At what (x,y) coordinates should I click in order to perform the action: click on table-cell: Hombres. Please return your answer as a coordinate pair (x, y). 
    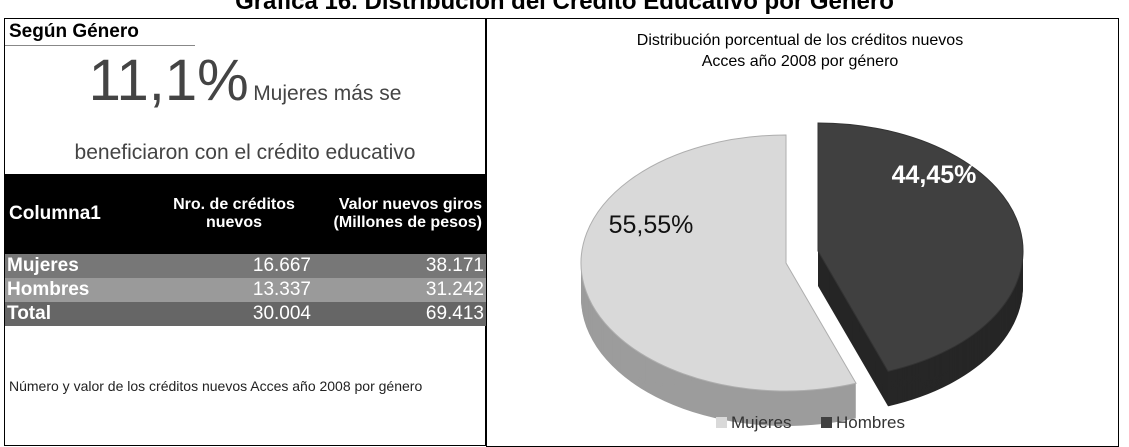
    Looking at the image, I should click on (80, 290).